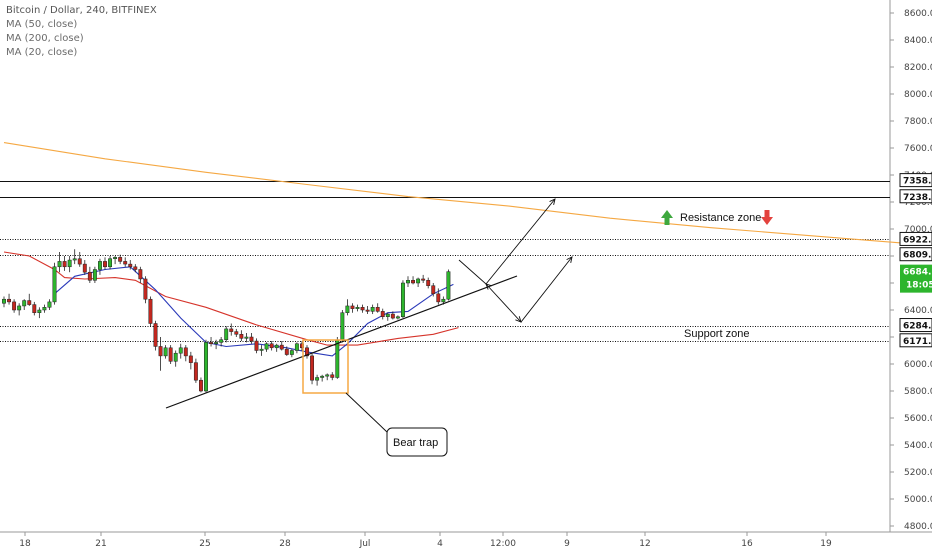 This screenshot has width=932, height=550. Describe the element at coordinates (747, 544) in the screenshot. I see `x-tick-label: 16` at that location.